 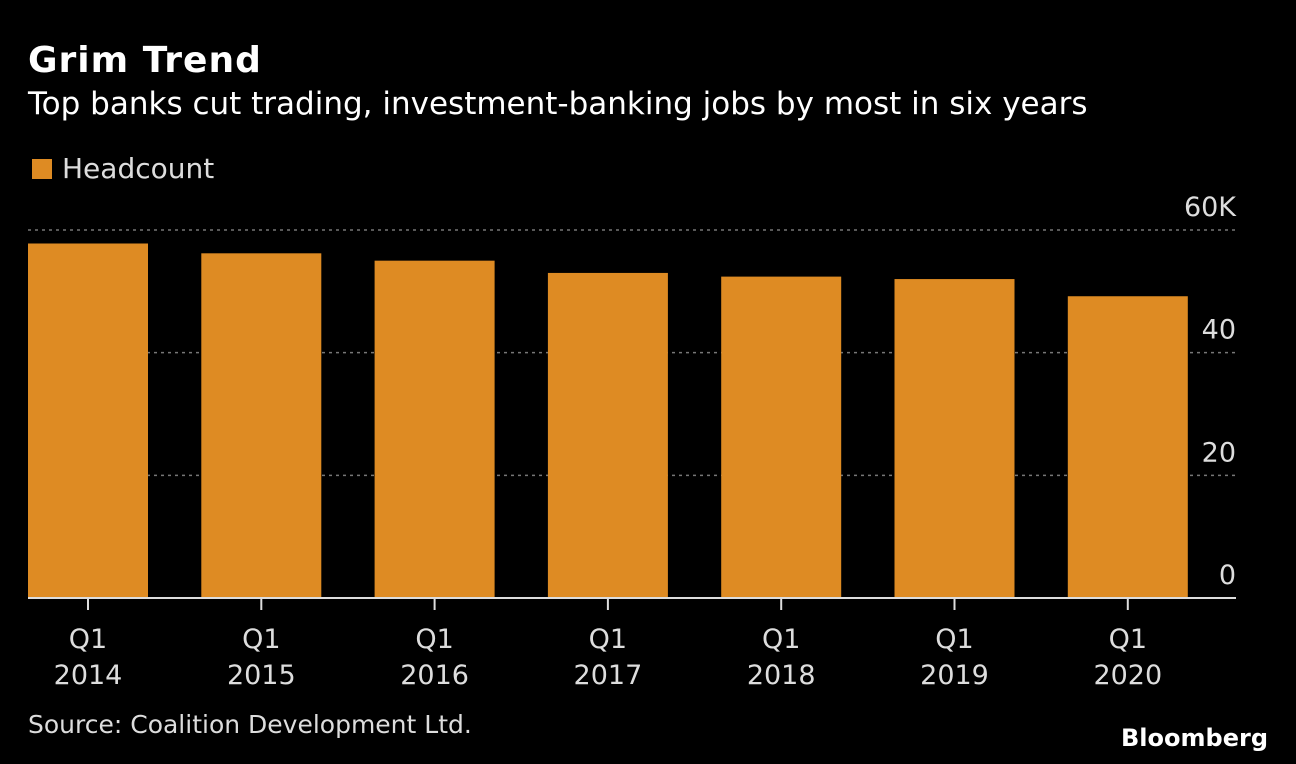 What do you see at coordinates (954, 675) in the screenshot?
I see `x-tick-label-5-1: 2019` at bounding box center [954, 675].